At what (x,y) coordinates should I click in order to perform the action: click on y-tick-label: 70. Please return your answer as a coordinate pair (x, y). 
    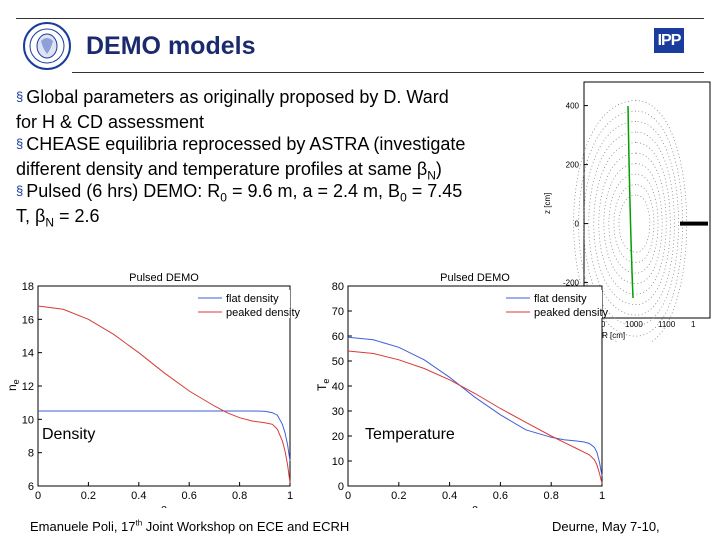
    Looking at the image, I should click on (338, 312).